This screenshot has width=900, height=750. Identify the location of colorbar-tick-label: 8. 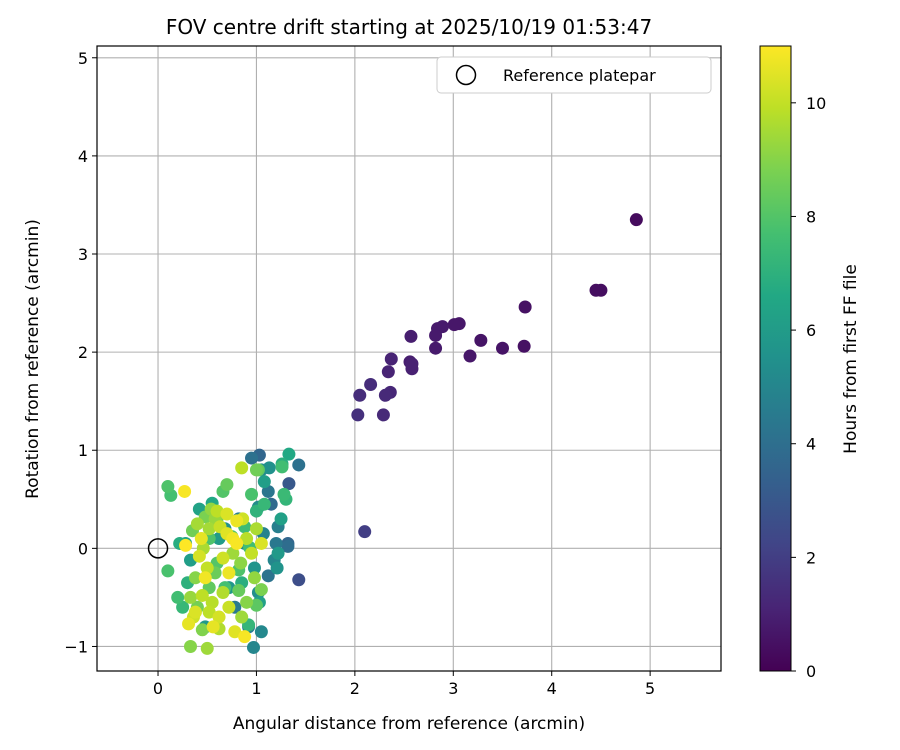
(811, 216).